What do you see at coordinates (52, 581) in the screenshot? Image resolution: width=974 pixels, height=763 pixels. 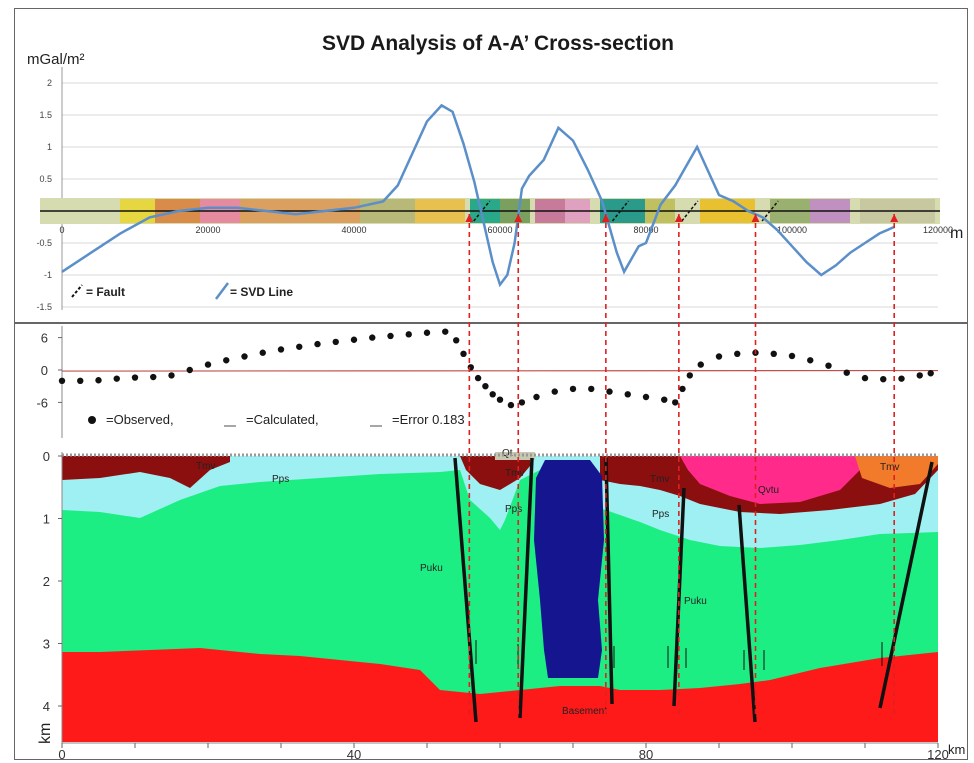 I see `section-y-ticks: 0 1 2 3 4` at bounding box center [52, 581].